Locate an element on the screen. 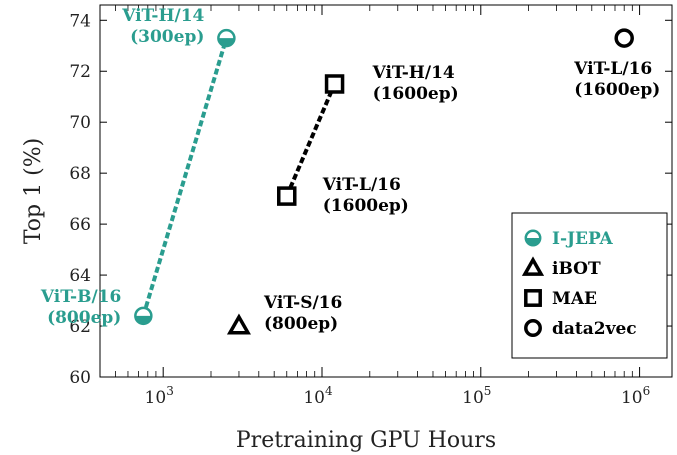 This screenshot has width=677, height=455. y-tick-label: 60 is located at coordinates (80, 378).